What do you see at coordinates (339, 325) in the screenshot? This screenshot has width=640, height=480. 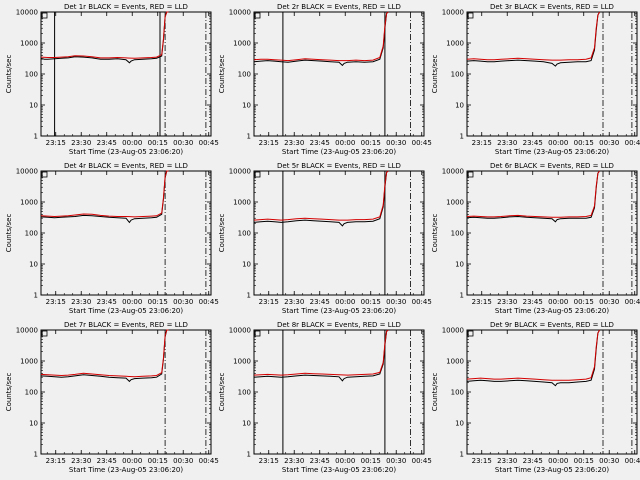 I see `chart-title: Det 8r BLACK = Events, RED = LLD` at bounding box center [339, 325].